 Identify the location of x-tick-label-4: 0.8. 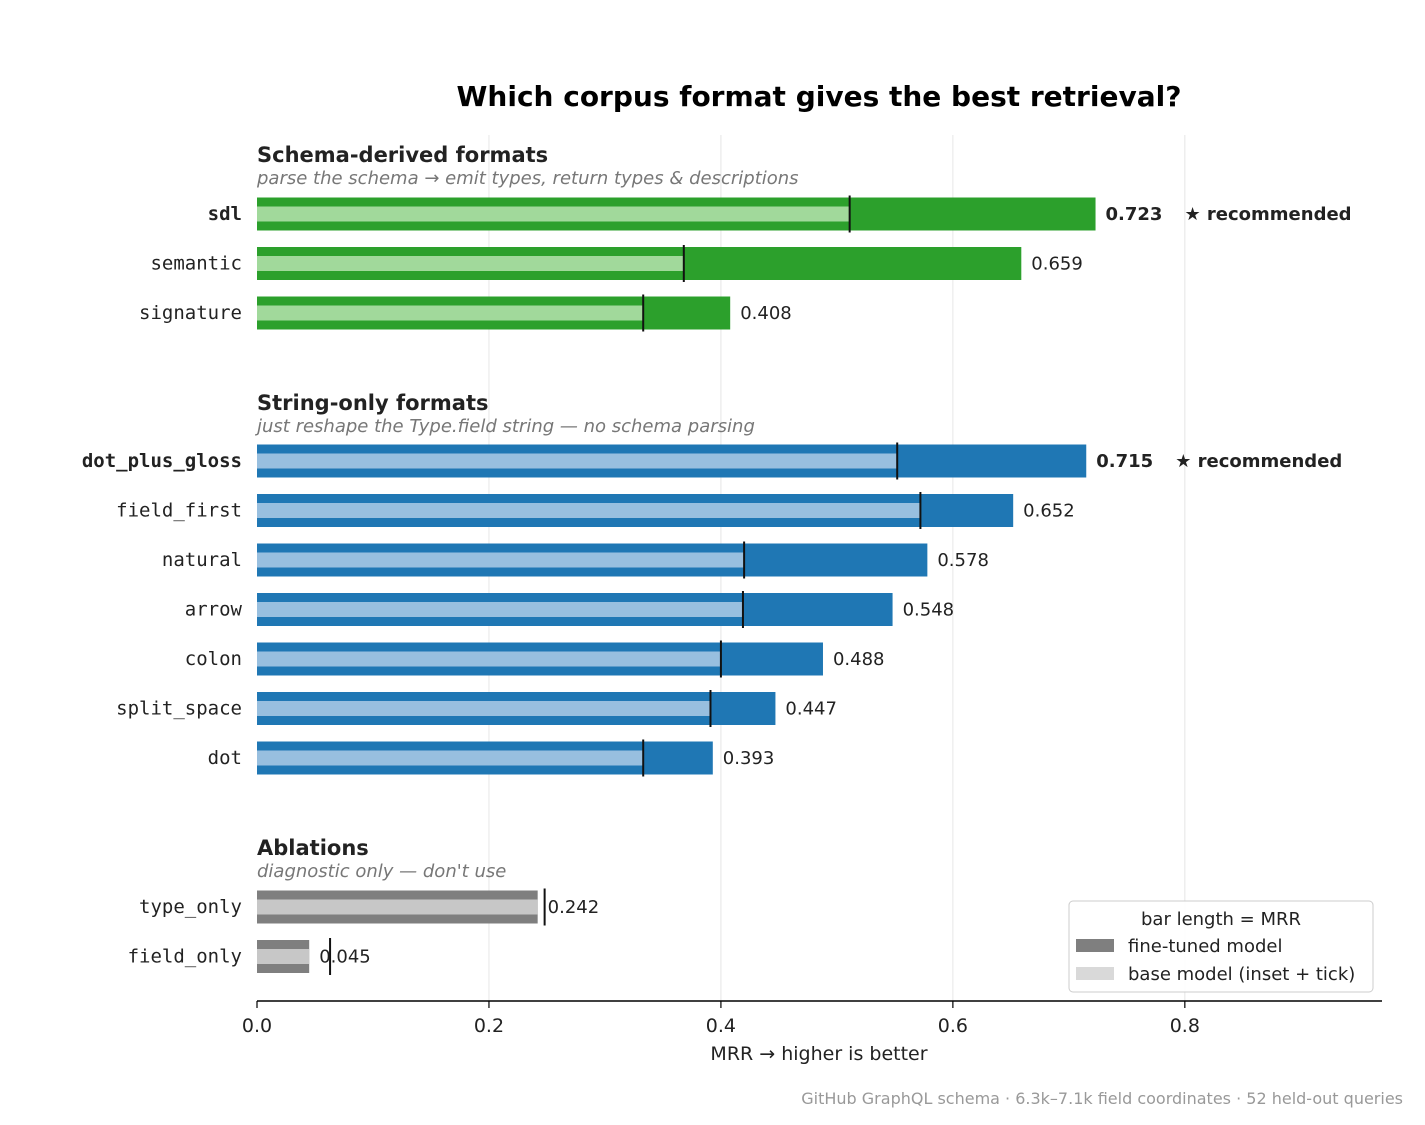
(1185, 1026).